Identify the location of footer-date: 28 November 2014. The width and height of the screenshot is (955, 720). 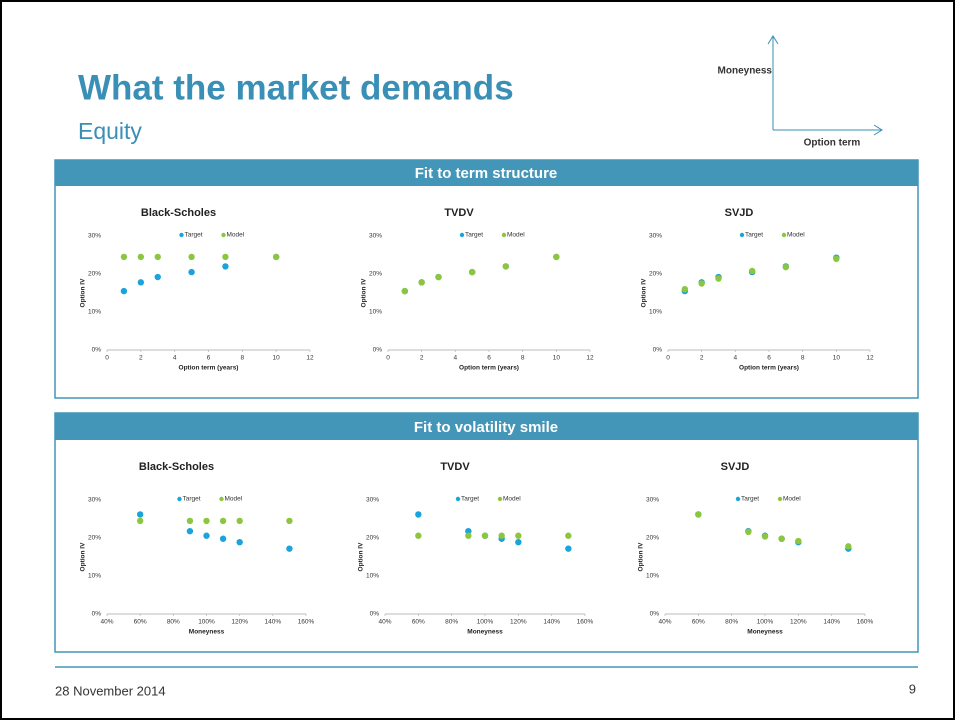
(110, 690).